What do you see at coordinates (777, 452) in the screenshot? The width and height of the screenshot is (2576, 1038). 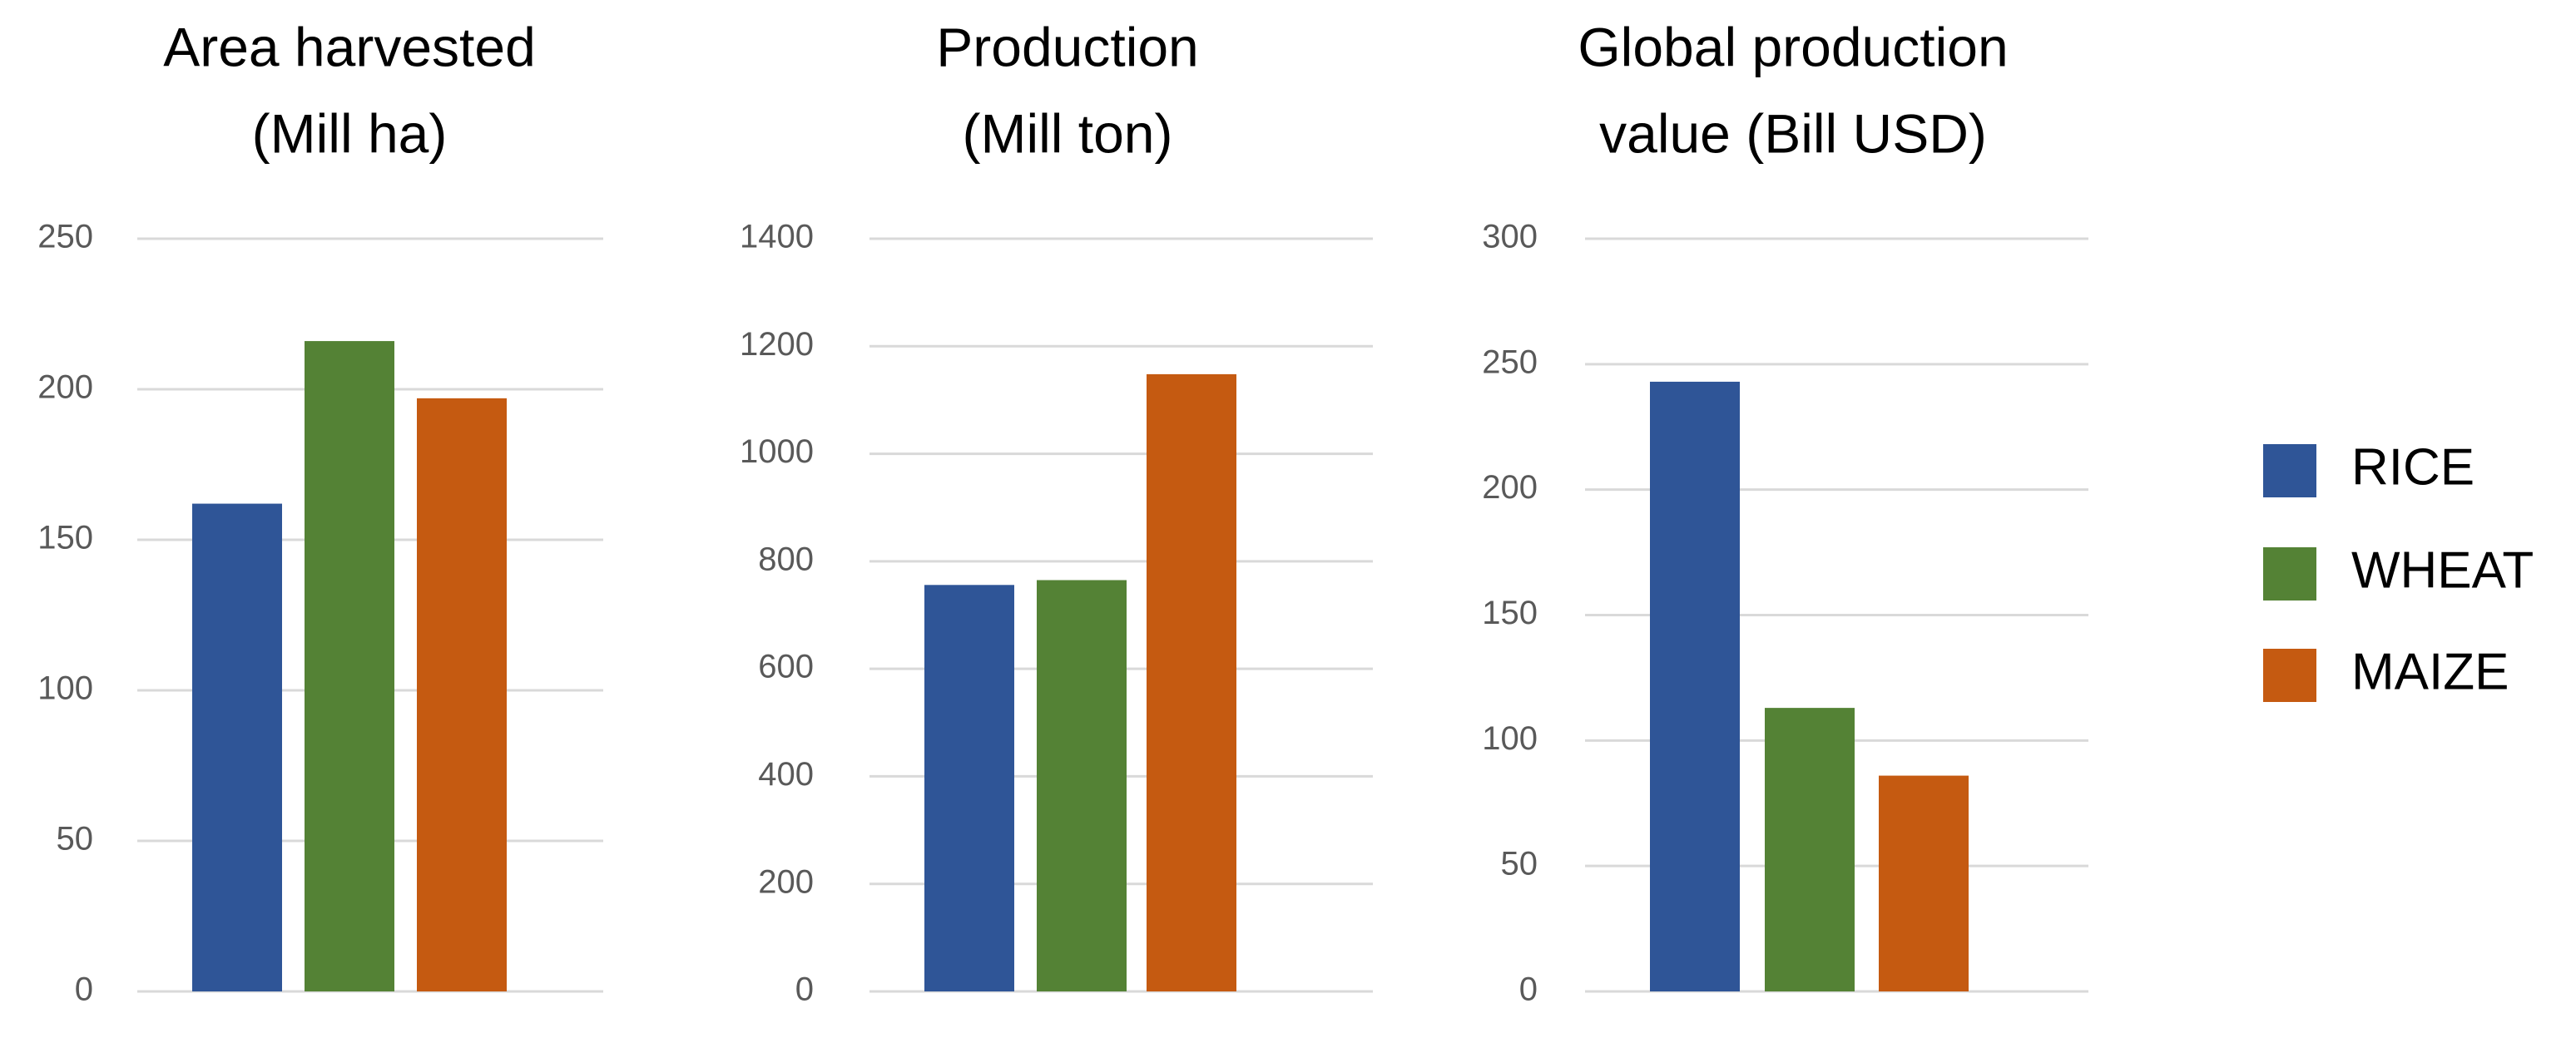 I see `y-tick-label: 1000` at bounding box center [777, 452].